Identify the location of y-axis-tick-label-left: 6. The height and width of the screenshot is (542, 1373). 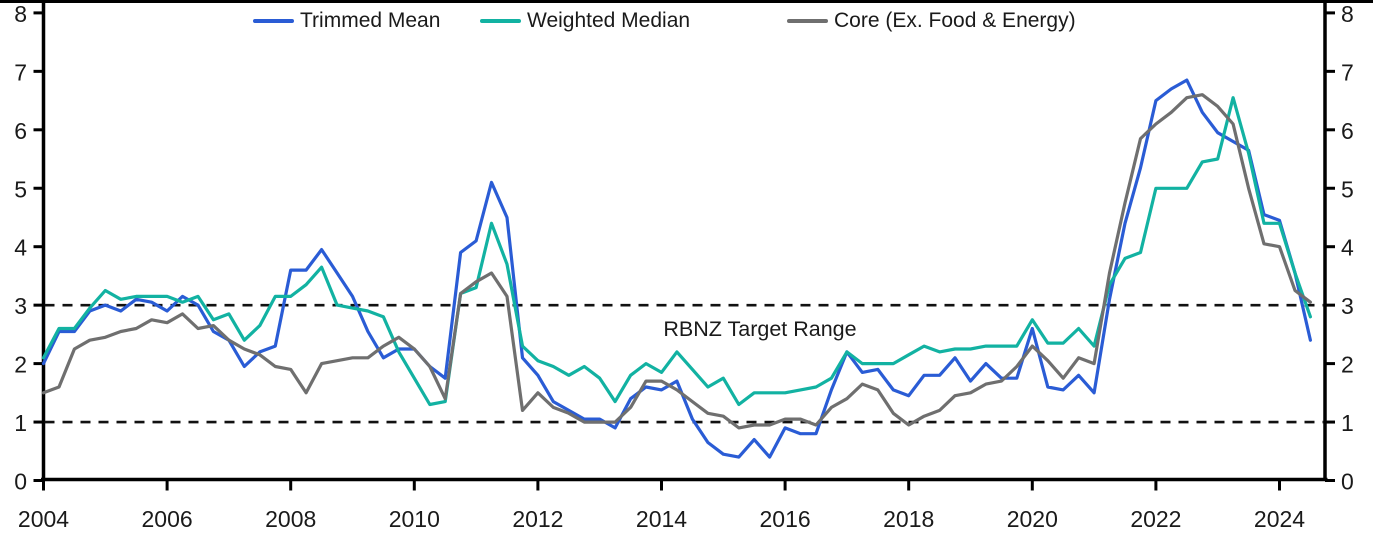
(20, 131).